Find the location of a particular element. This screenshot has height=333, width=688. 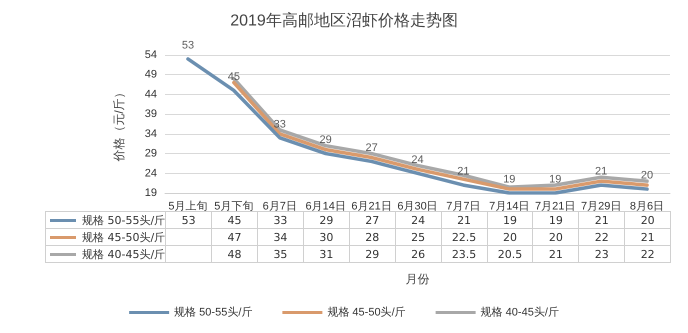

annotation: 29 is located at coordinates (326, 140).